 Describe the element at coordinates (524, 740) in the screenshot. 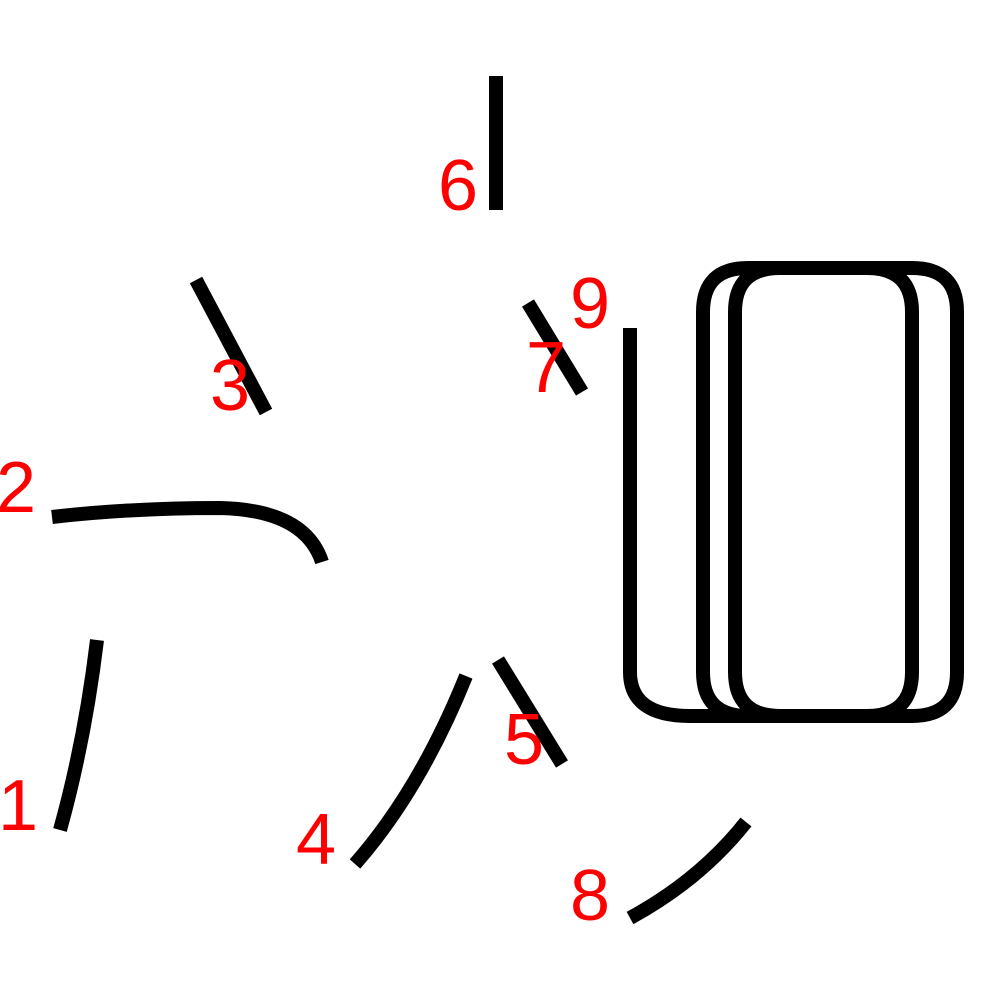

I see `stroke-number-5: 5` at that location.